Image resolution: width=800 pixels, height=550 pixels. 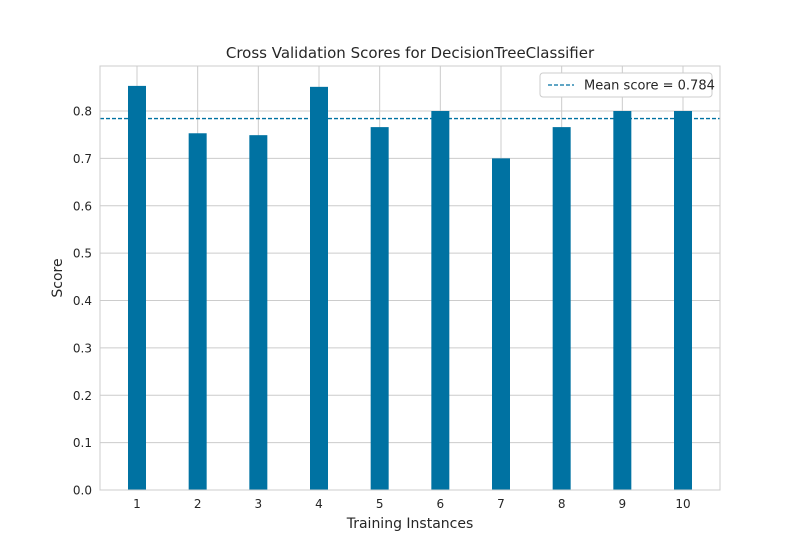 I want to click on y-tick-label: 0.3, so click(x=82, y=348).